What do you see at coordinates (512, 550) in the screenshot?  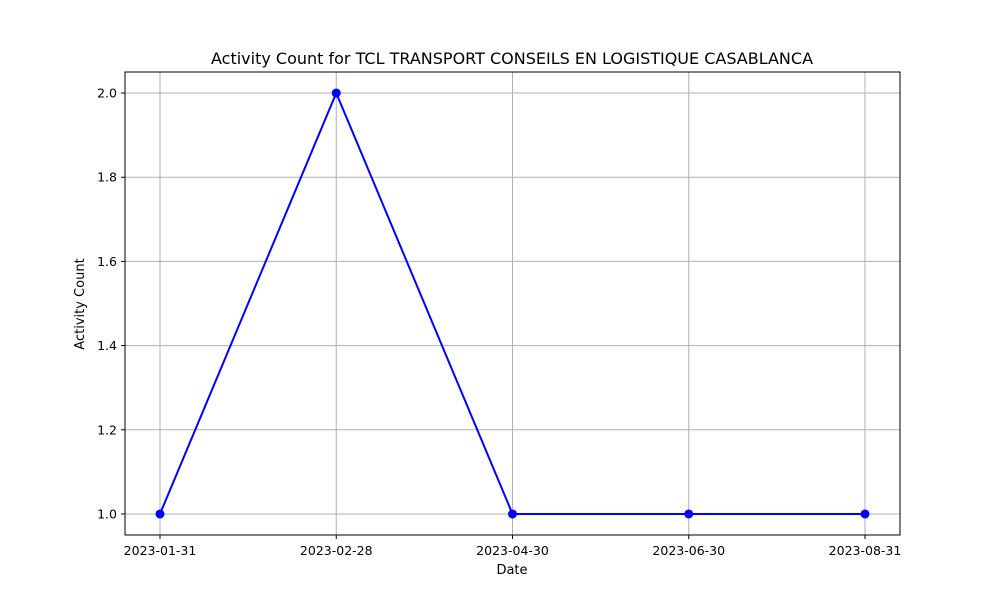 I see `x-tick-label: 2023-04-30` at bounding box center [512, 550].